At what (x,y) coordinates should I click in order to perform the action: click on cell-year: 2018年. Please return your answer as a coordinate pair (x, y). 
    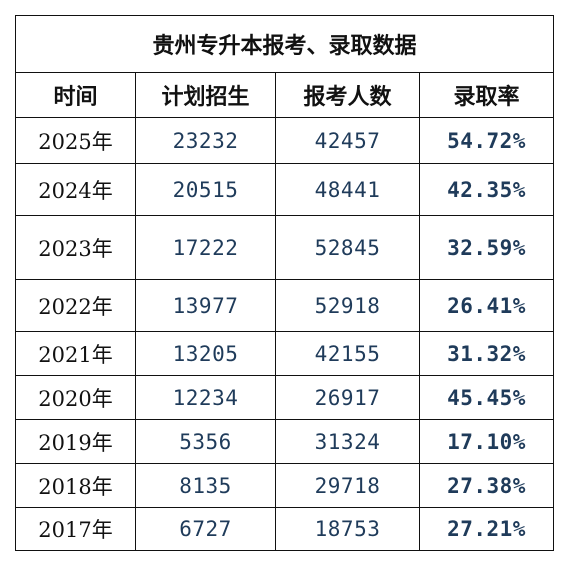
    Looking at the image, I should click on (75, 485).